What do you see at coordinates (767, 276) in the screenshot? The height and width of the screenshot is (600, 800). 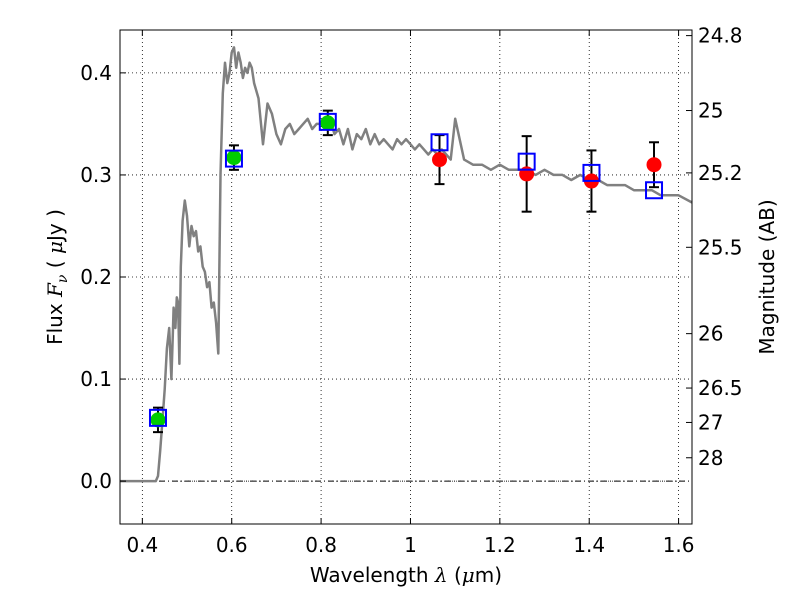 I see `y2-axis-label: Magnitude (AB)` at bounding box center [767, 276].